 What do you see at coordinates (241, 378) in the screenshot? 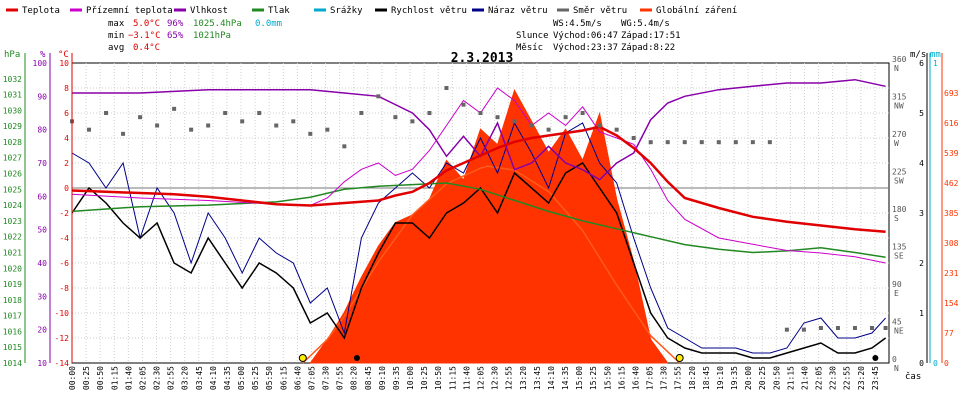
I see `x-tick-label: 05:00` at bounding box center [241, 378].